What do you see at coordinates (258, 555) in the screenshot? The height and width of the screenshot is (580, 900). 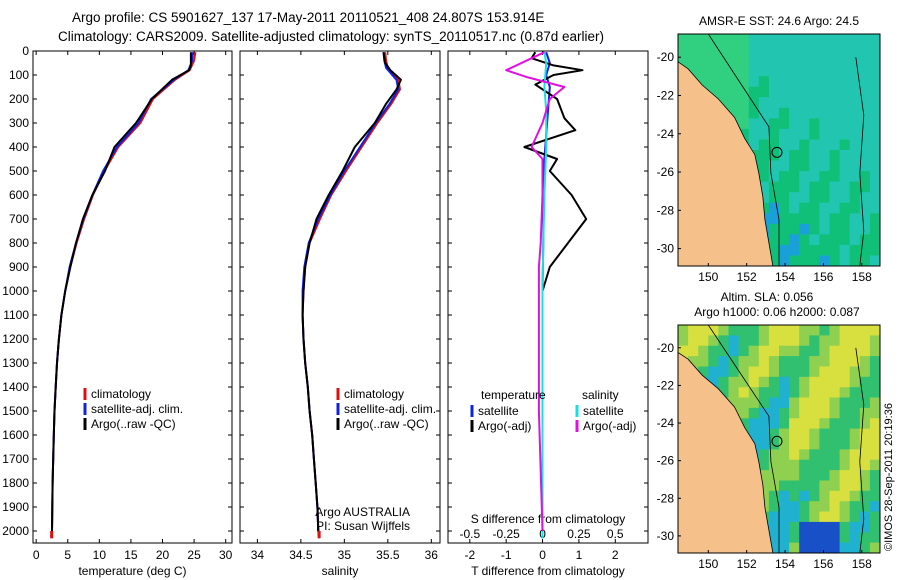 I see `x-tick-label: 34` at bounding box center [258, 555].